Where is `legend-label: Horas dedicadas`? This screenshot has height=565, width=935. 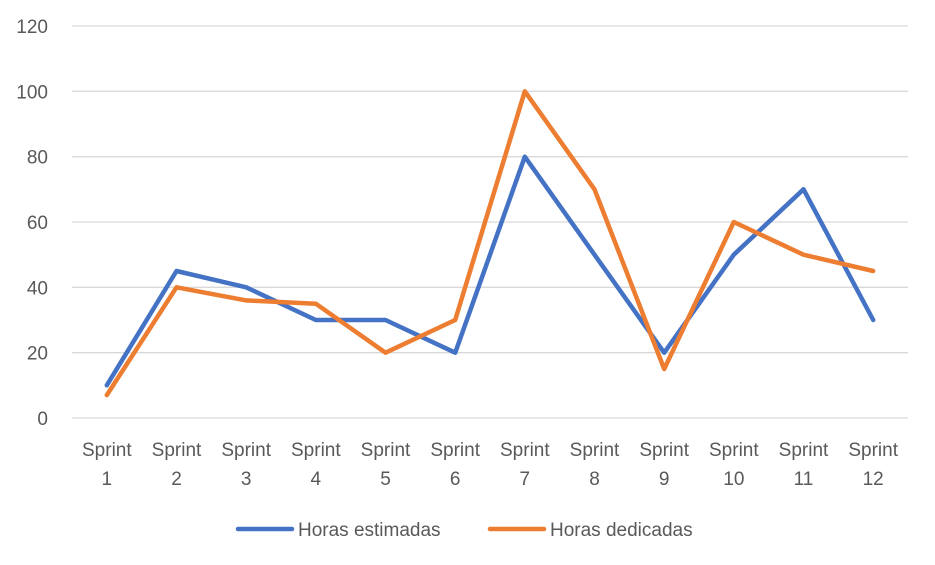
legend-label: Horas dedicadas is located at coordinates (621, 530).